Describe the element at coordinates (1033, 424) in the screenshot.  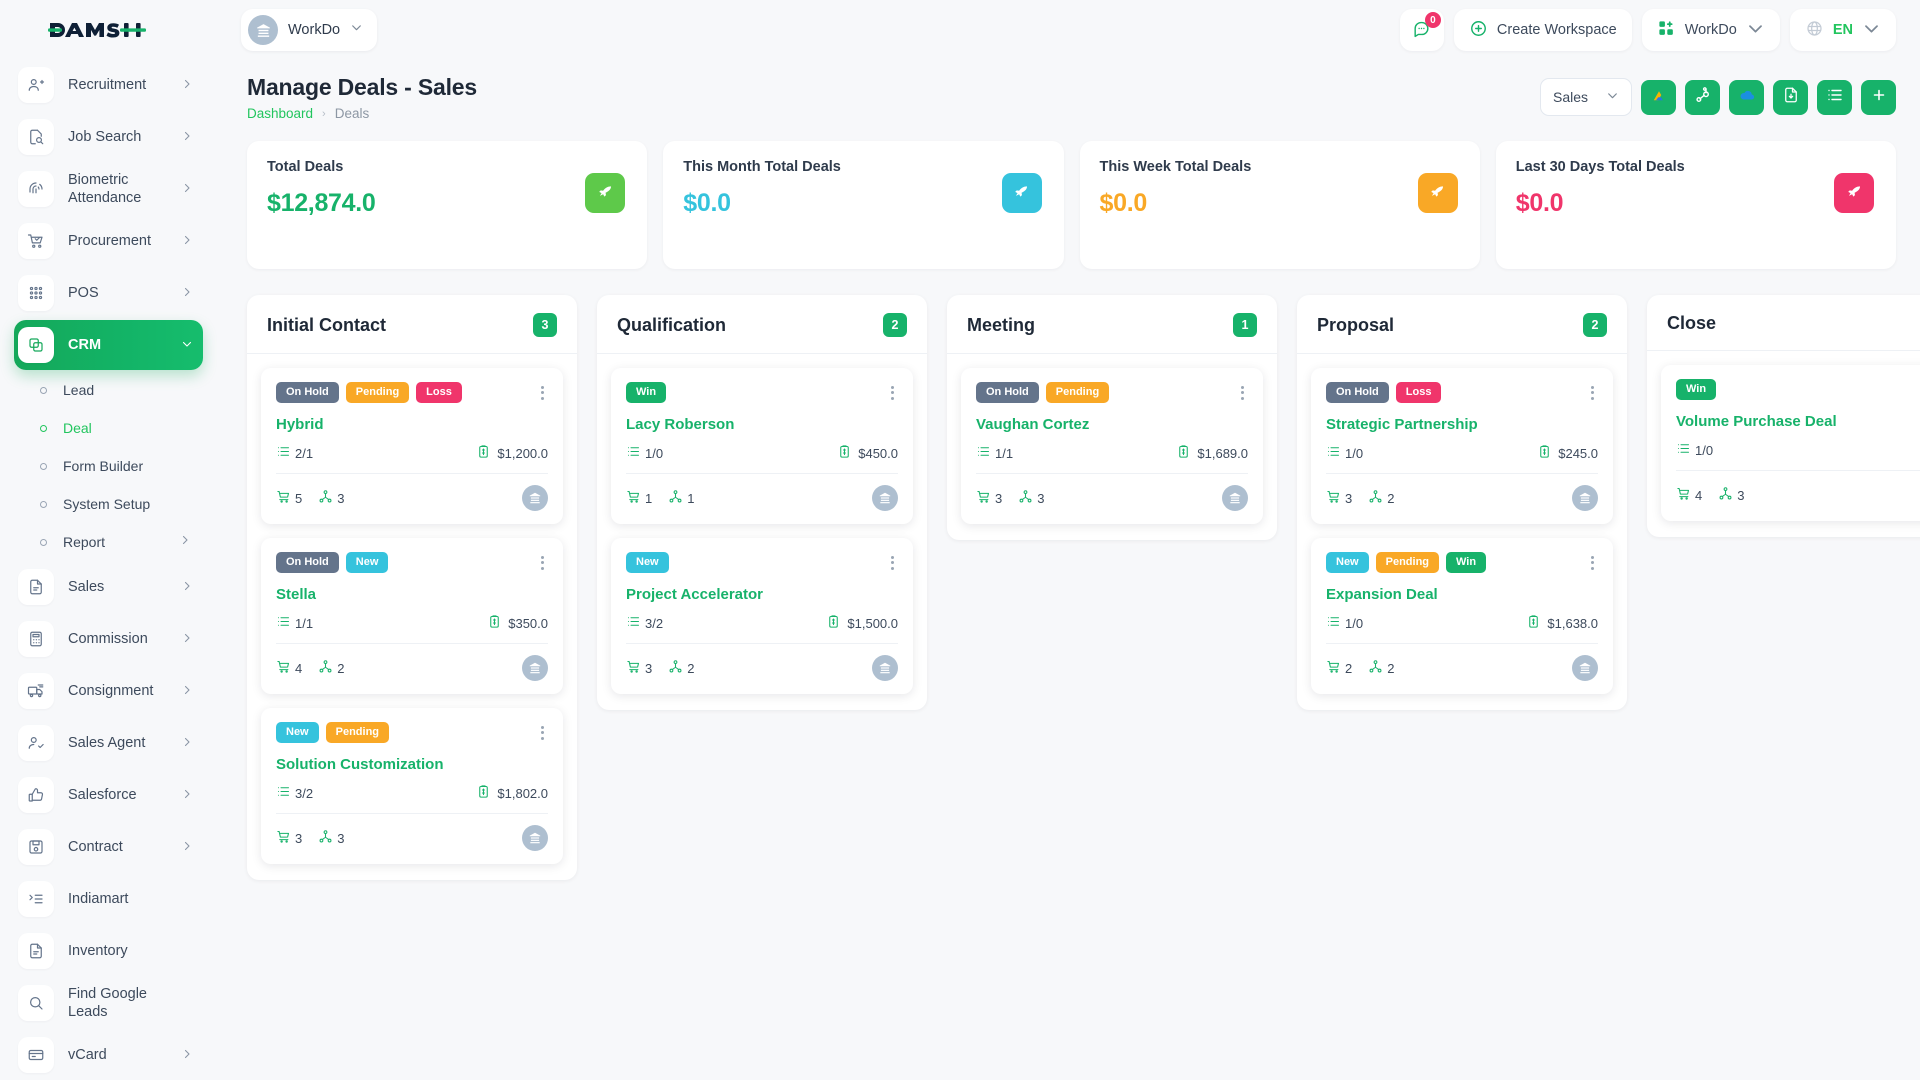
I see `deal-card-title: Vaughan Cortez` at that location.